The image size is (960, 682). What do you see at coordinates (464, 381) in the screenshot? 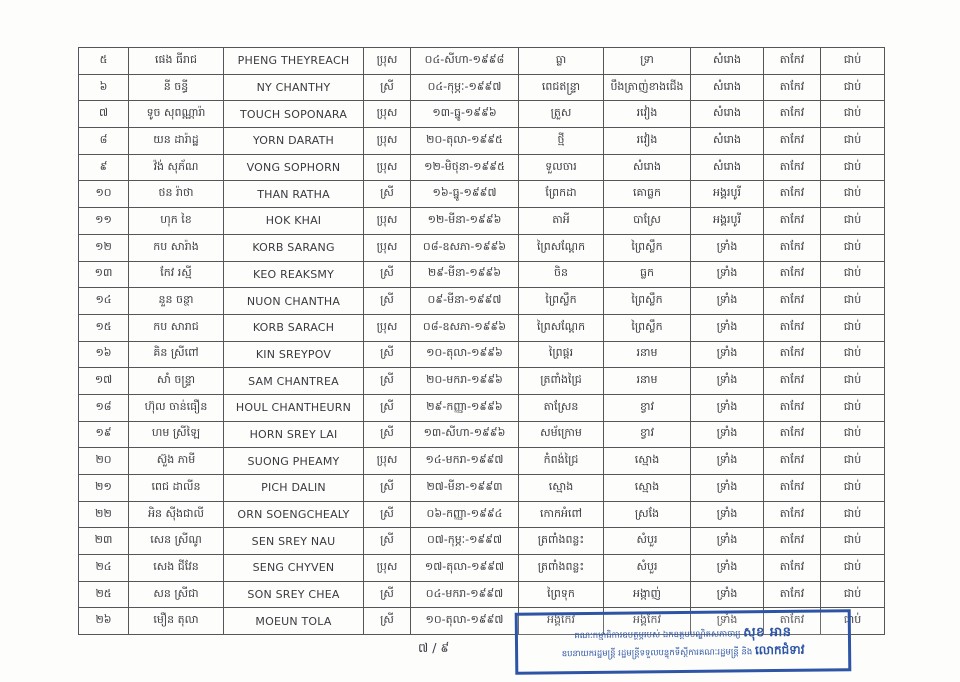
I see `cell-dob: ២០-មករា-១៩៩៦` at bounding box center [464, 381].